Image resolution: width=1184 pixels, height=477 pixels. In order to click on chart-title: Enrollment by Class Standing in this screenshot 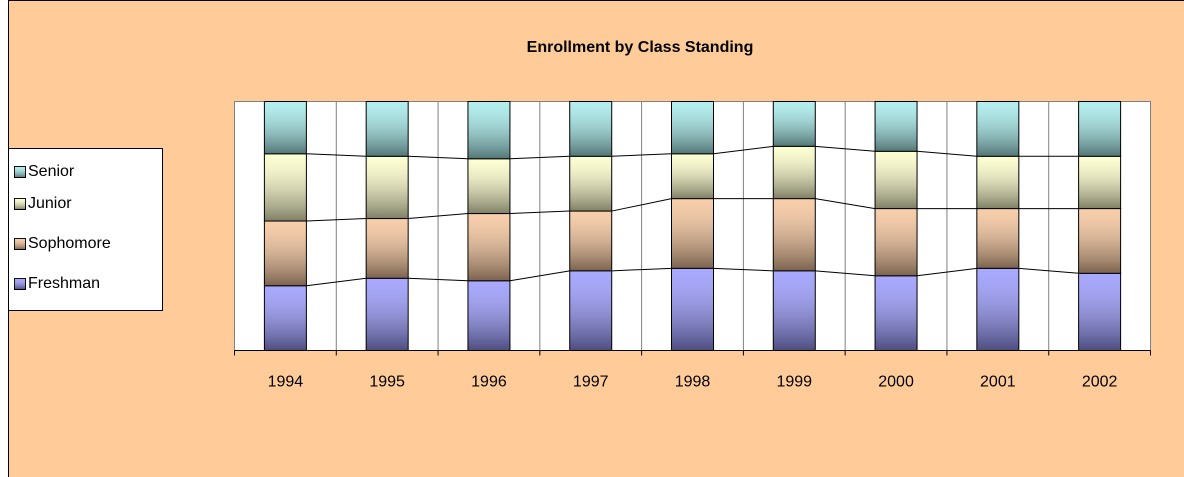, I will do `click(640, 47)`.